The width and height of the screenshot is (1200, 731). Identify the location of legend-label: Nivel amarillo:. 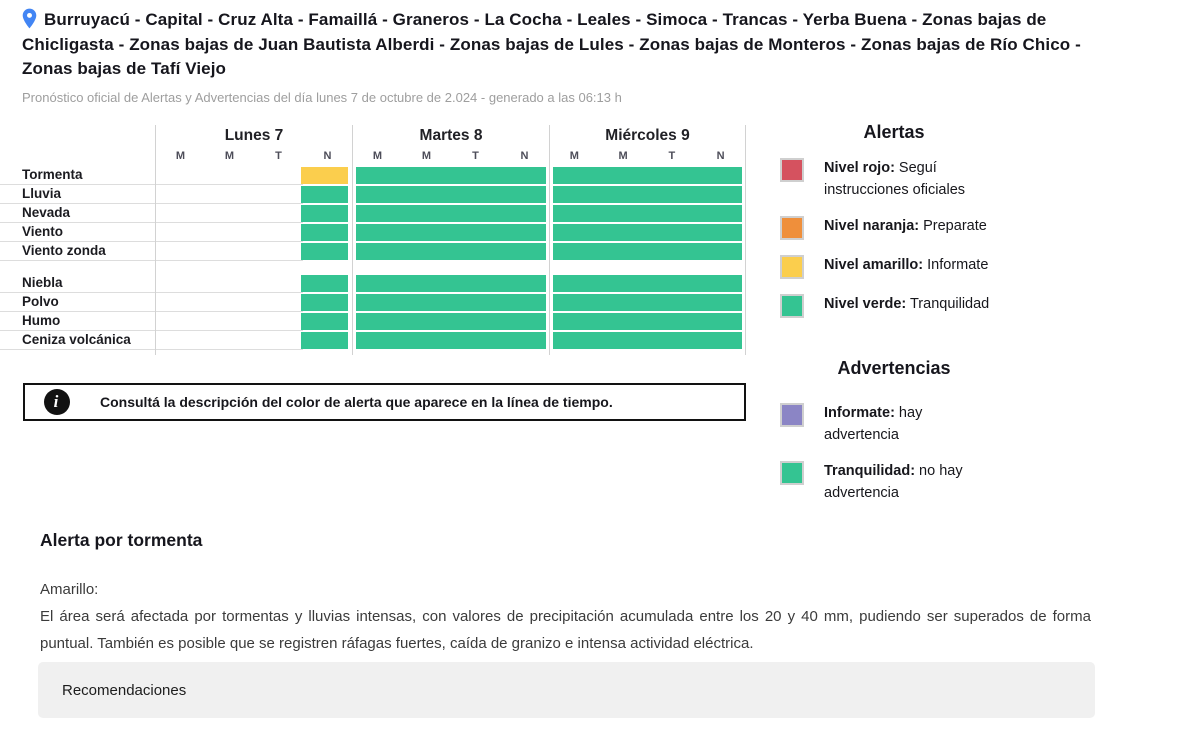
(874, 265).